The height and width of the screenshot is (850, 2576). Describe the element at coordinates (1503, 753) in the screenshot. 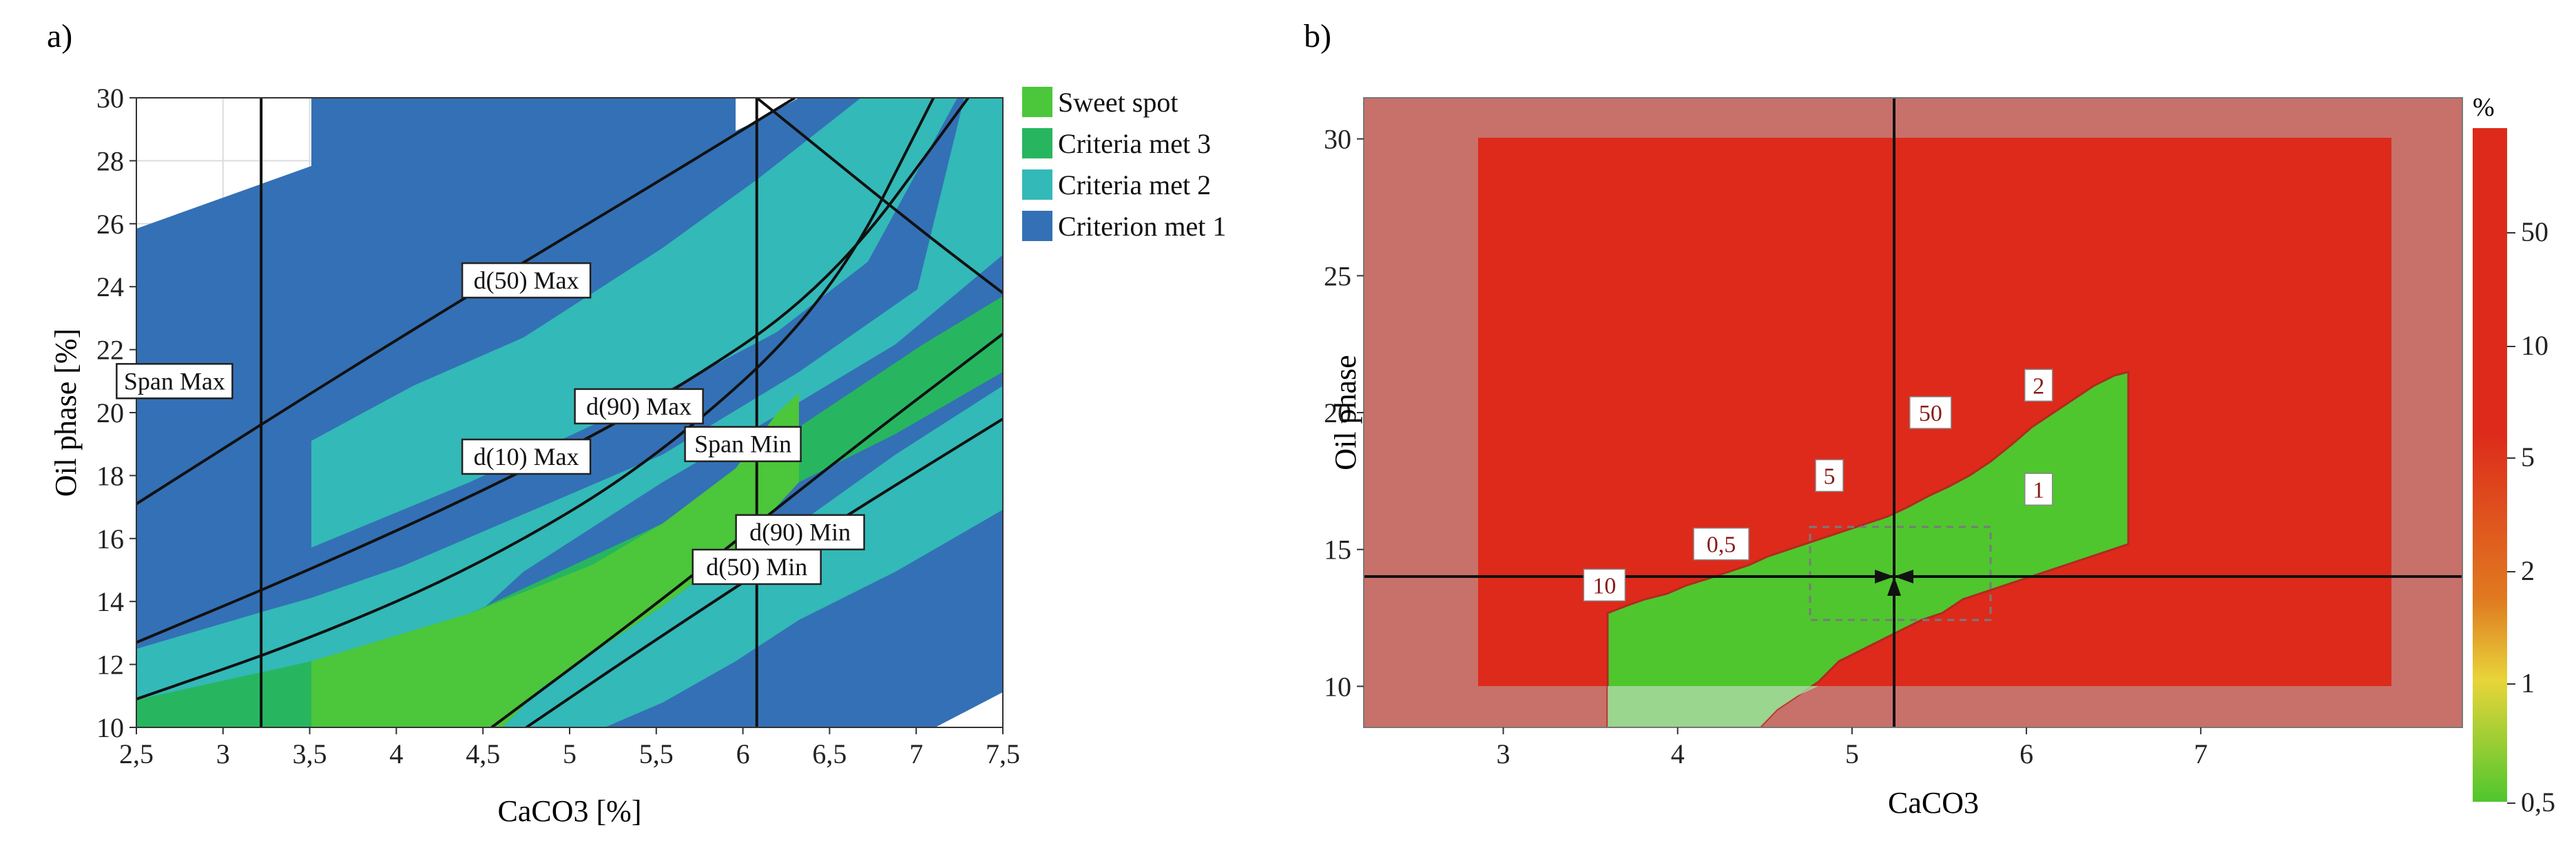

I see `b-x-tick-label: 3` at that location.